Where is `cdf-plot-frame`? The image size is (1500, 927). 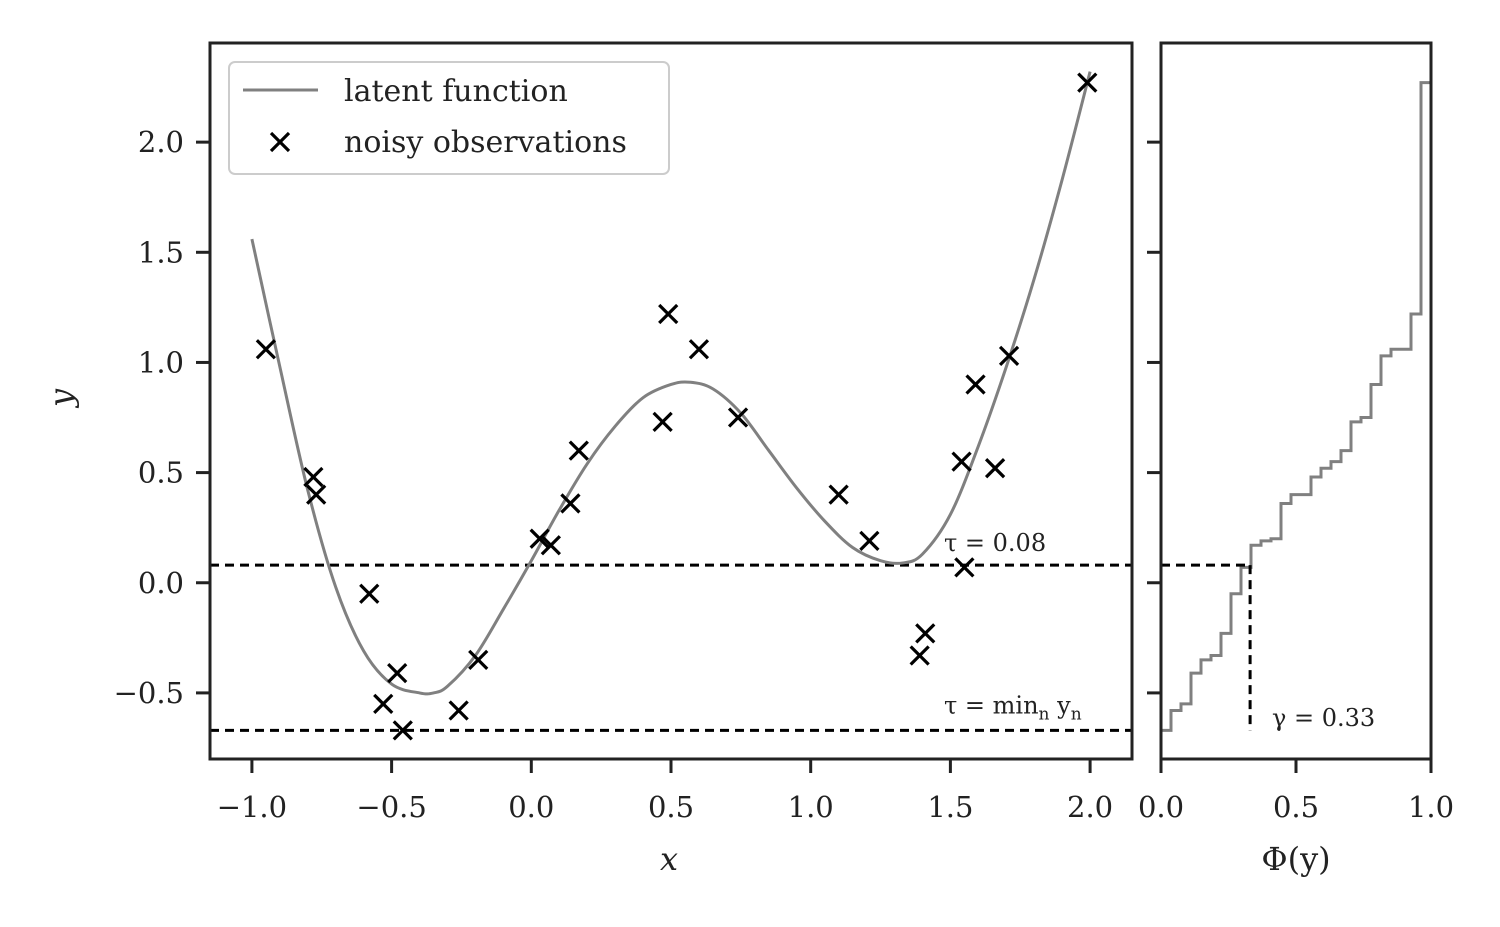 cdf-plot-frame is located at coordinates (1296, 401).